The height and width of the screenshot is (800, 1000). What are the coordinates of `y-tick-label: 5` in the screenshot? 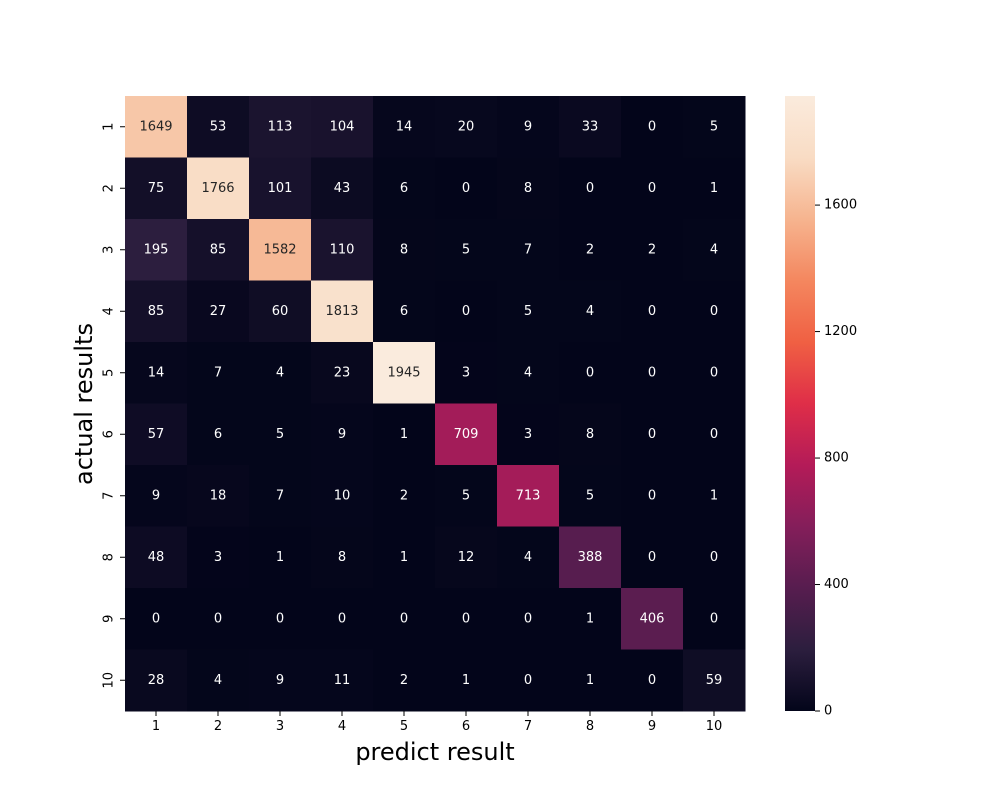 It's located at (109, 373).